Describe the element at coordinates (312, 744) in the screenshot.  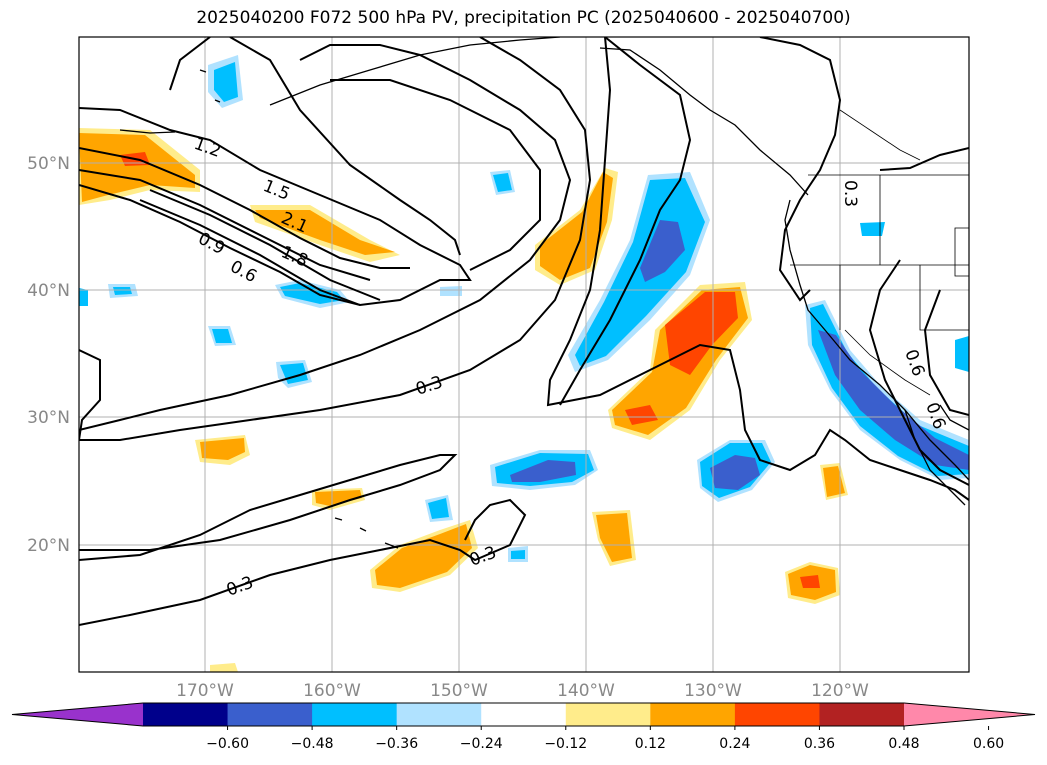
I see `colorbar-tick-label: −0.48` at that location.